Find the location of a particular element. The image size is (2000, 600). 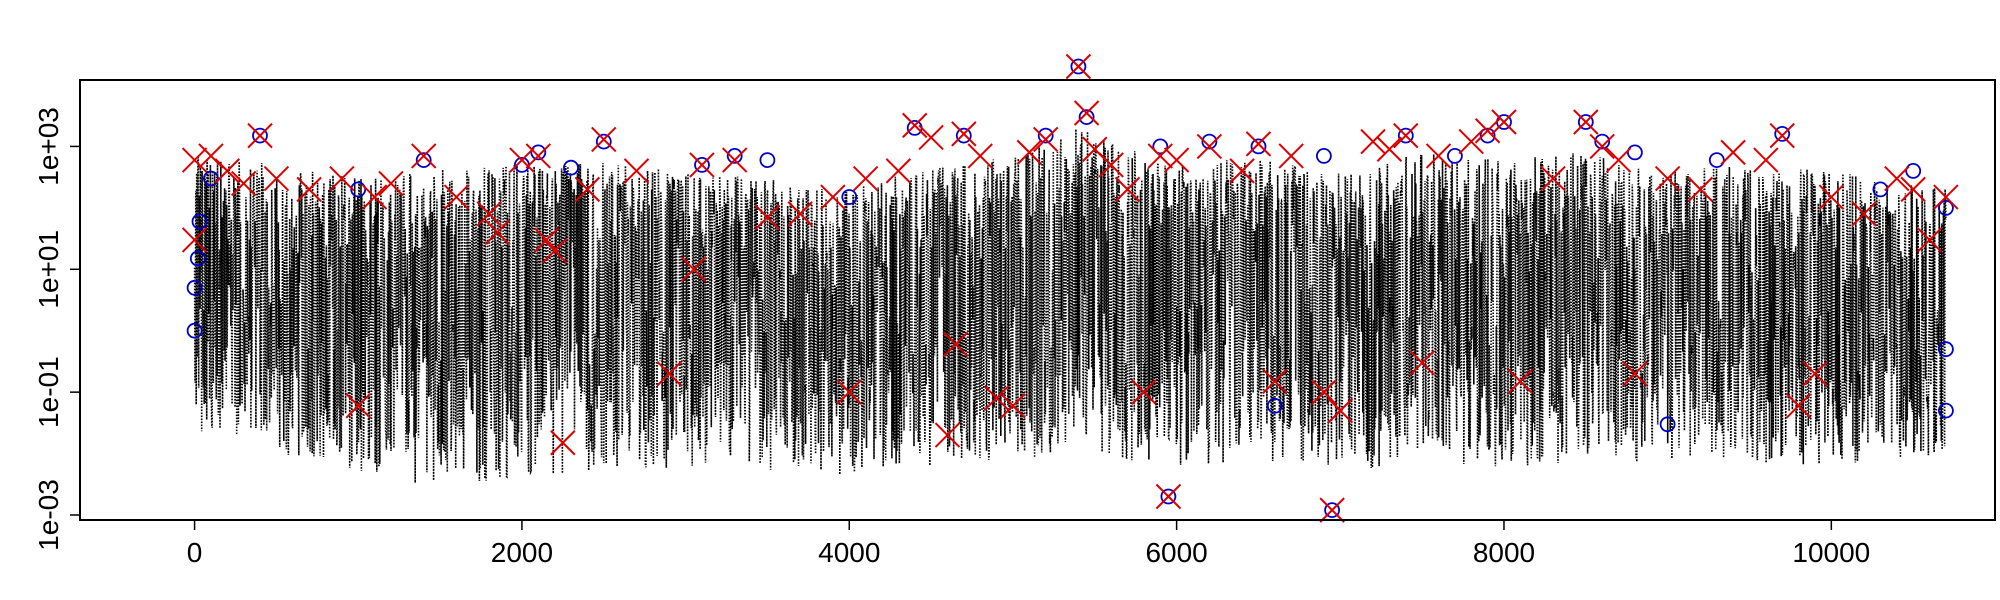

x-tick-label: 0 is located at coordinates (195, 552).